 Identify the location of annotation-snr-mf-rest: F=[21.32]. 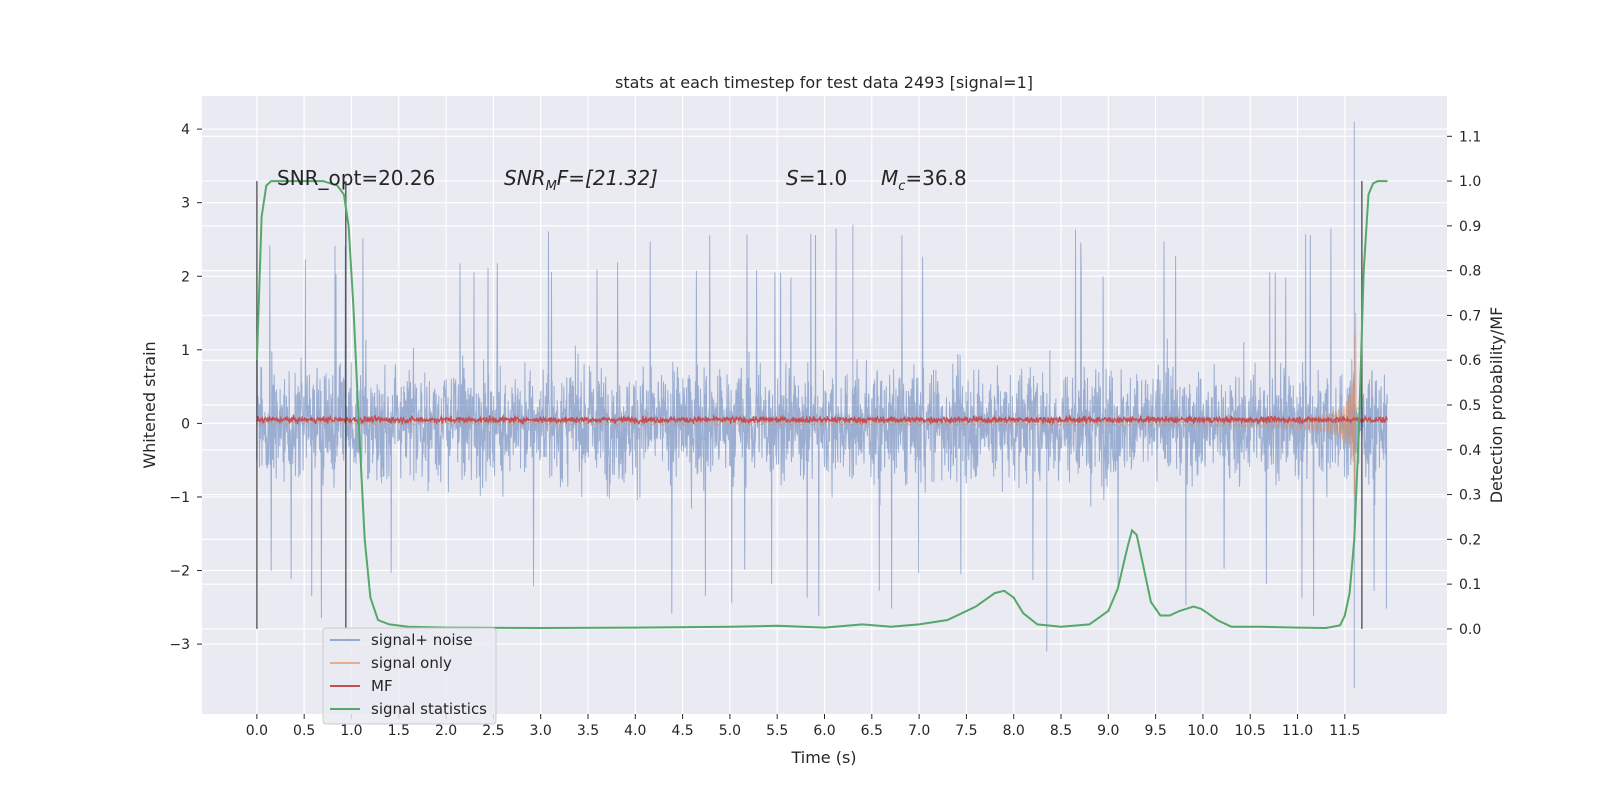
(607, 178).